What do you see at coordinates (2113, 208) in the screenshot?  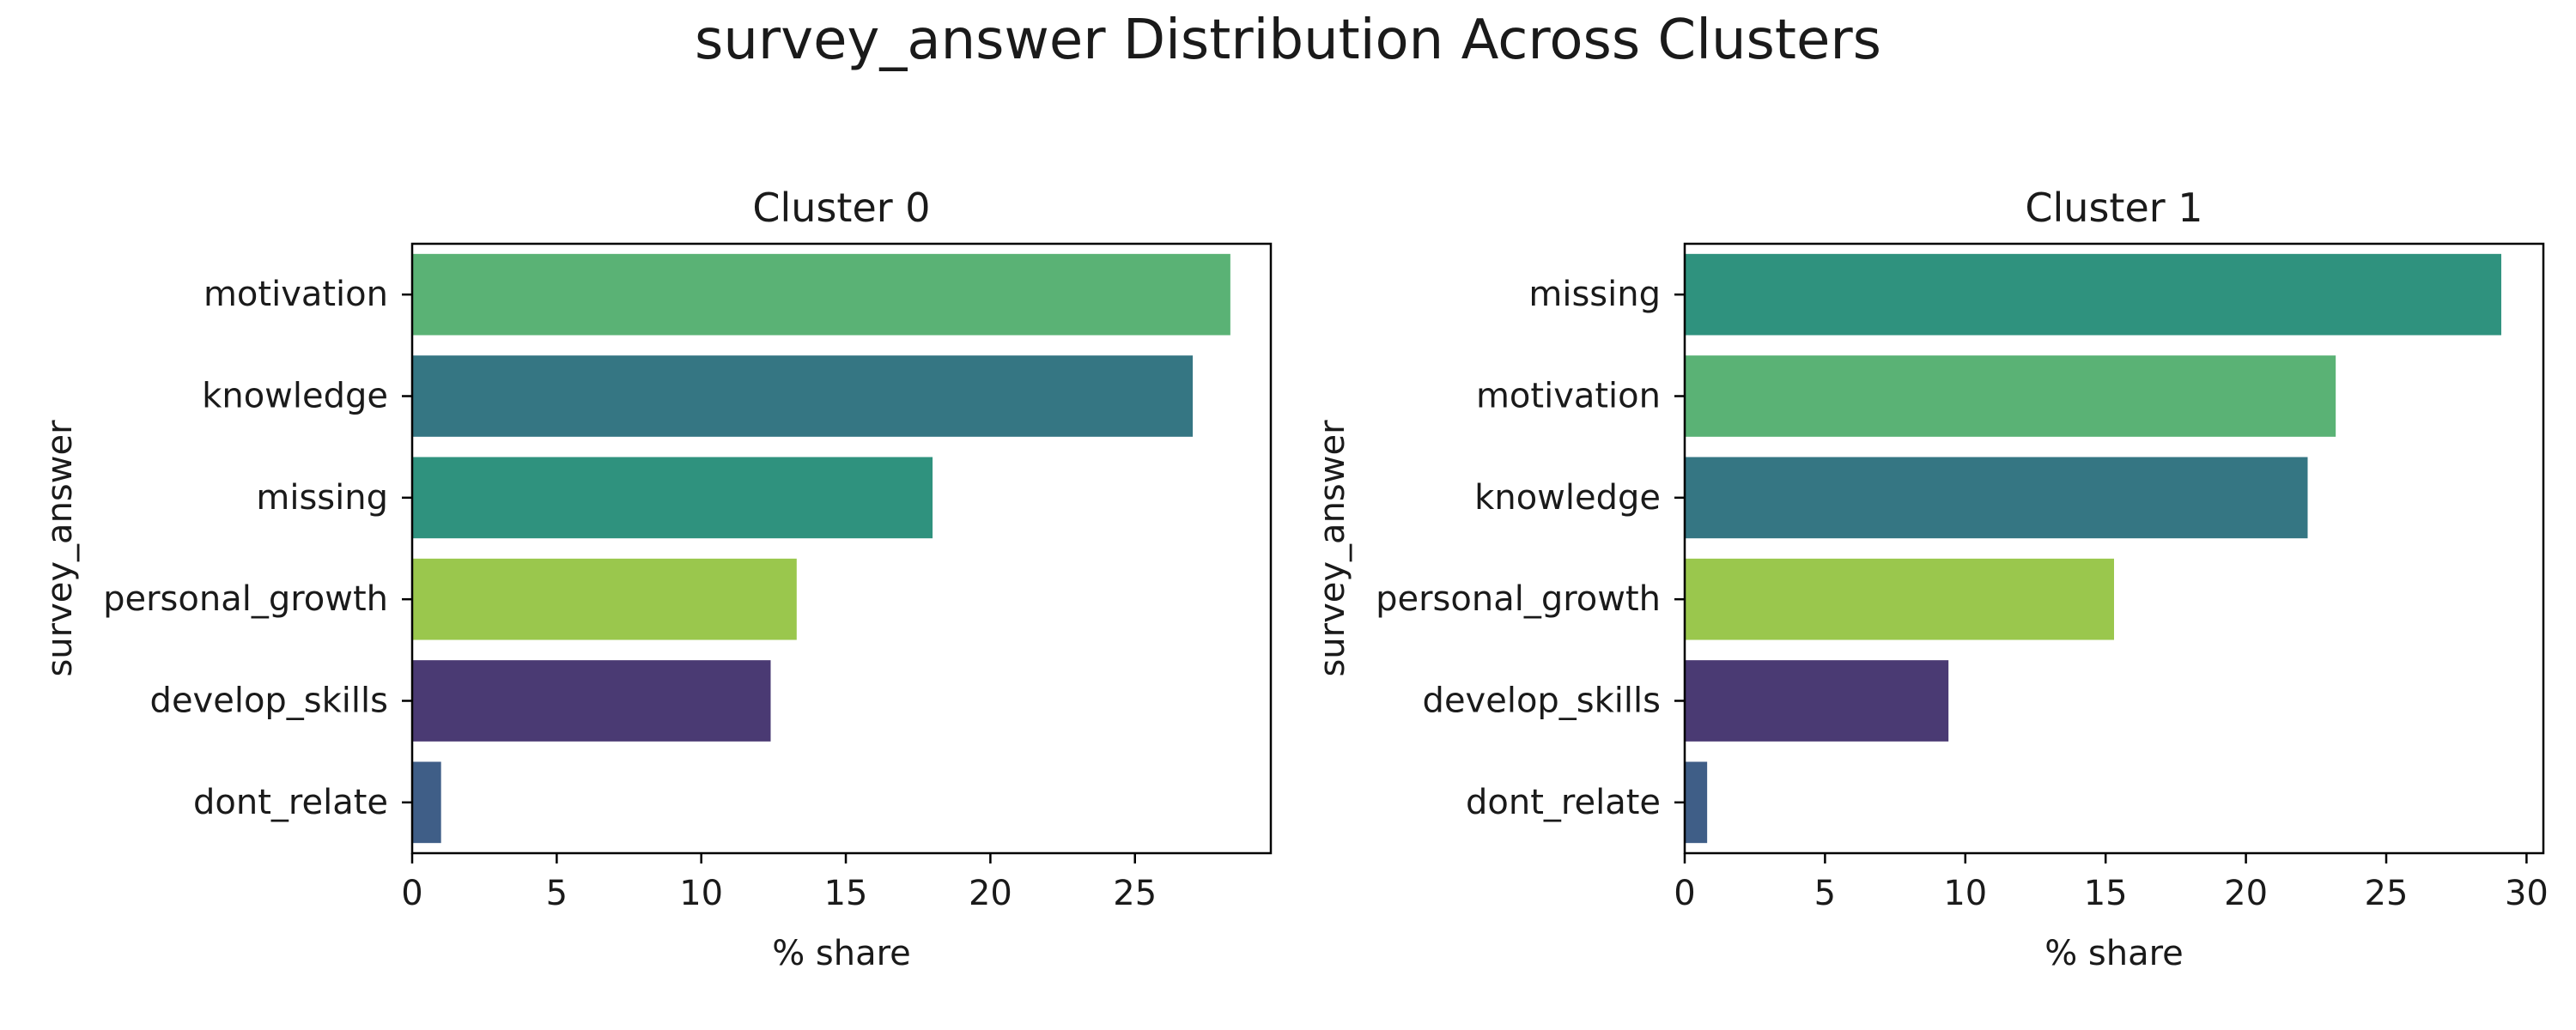 I see `panel-title: Cluster 1` at bounding box center [2113, 208].